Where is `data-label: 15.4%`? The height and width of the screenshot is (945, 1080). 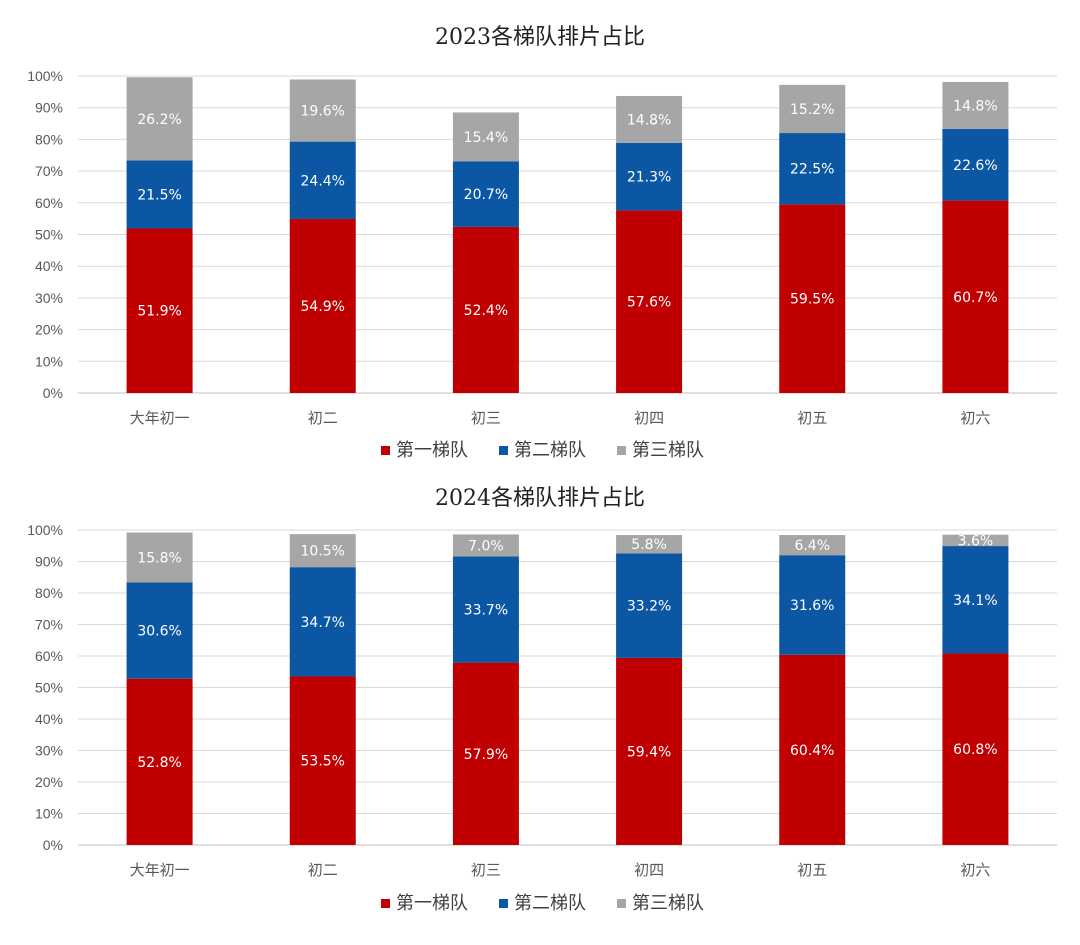 data-label: 15.4% is located at coordinates (486, 138).